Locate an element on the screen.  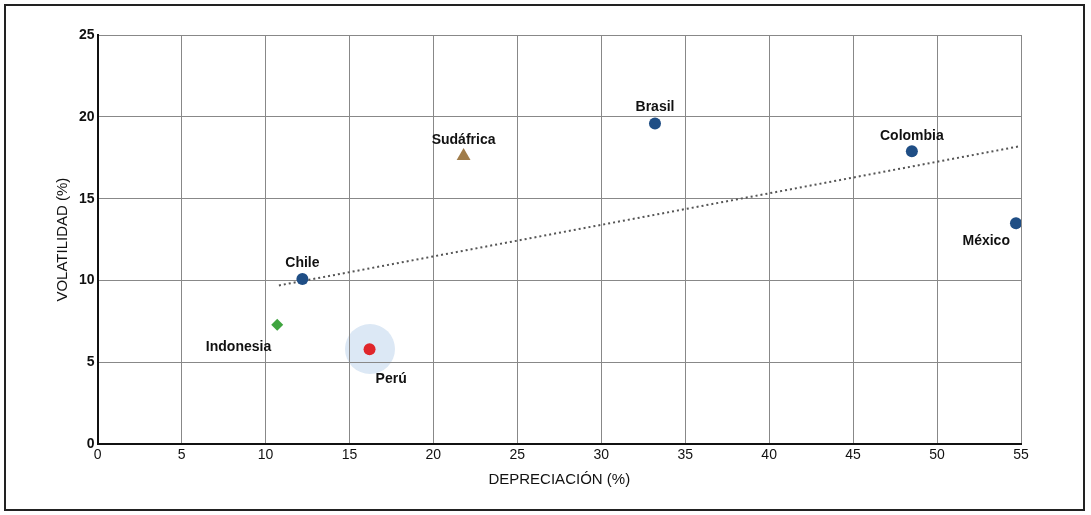
y-tick-label: 0 is located at coordinates (90, 443).